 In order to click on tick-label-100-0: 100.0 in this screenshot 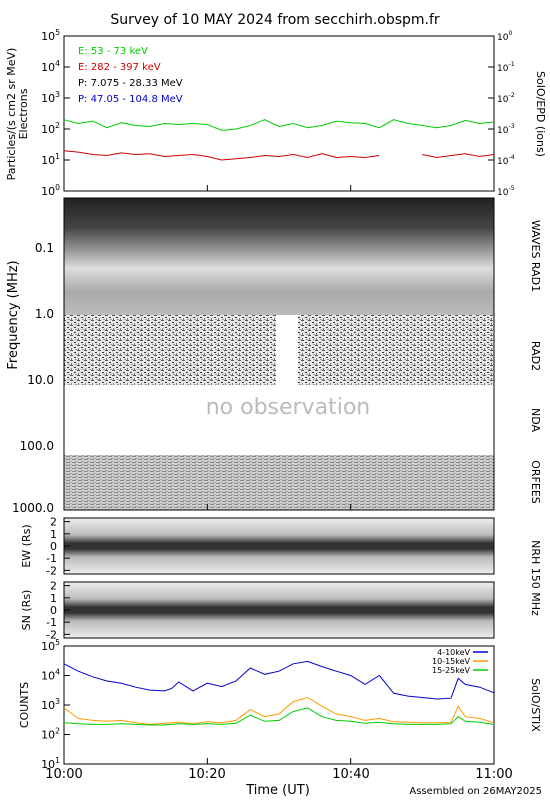, I will do `click(37, 446)`.